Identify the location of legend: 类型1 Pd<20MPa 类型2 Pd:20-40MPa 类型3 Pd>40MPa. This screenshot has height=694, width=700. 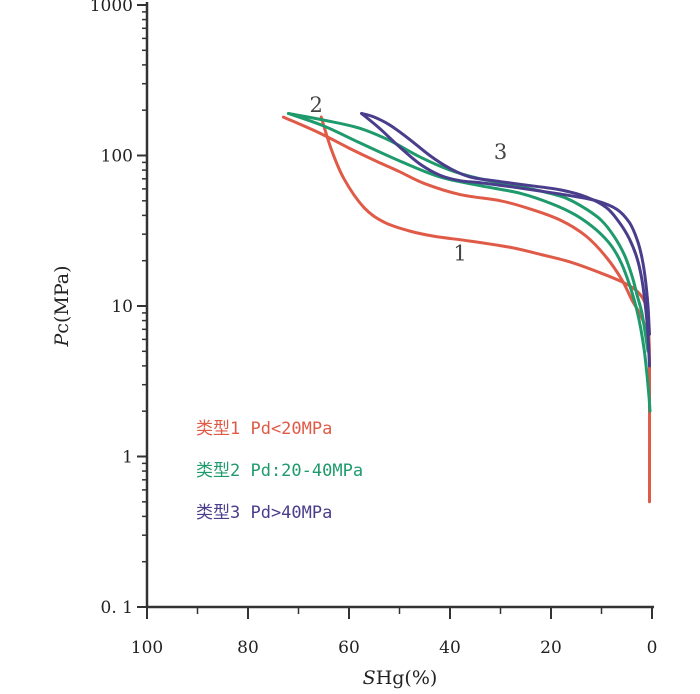
(279, 471).